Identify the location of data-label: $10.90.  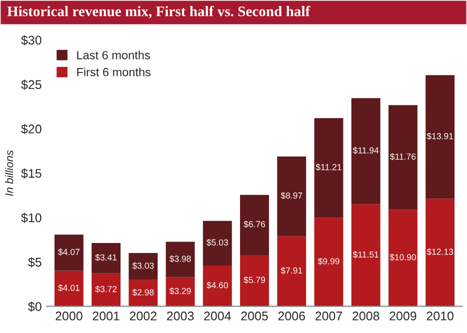
(403, 257).